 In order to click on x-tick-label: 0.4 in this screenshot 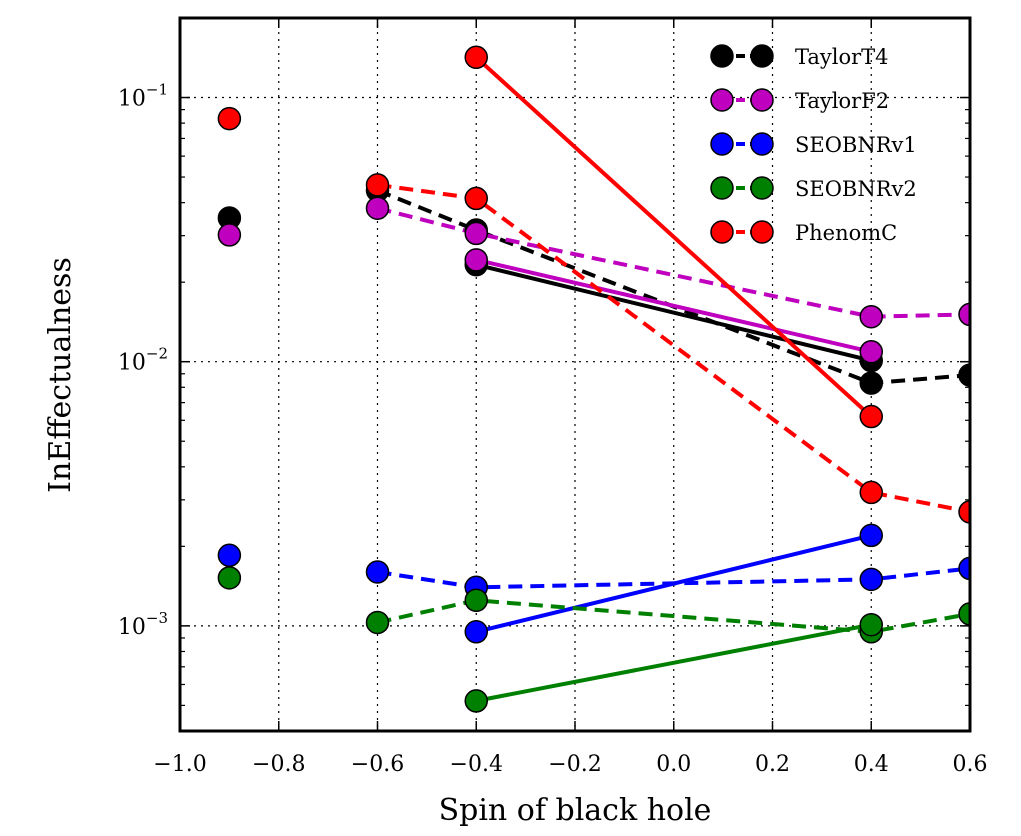, I will do `click(871, 764)`.